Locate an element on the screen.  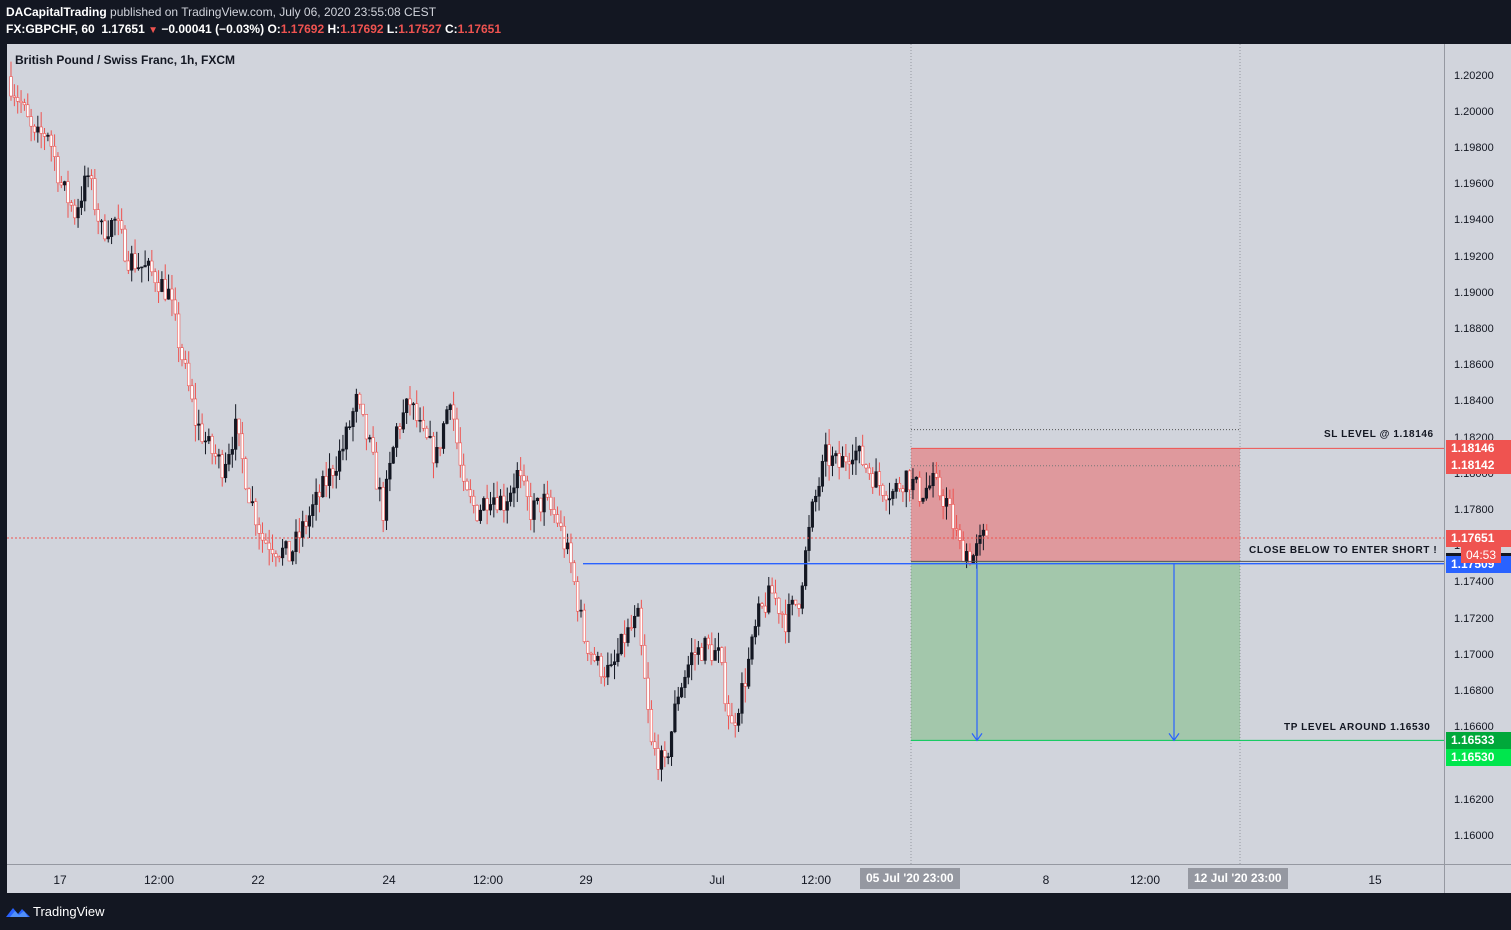
price-tick-label: 1.16800 is located at coordinates (1474, 691).